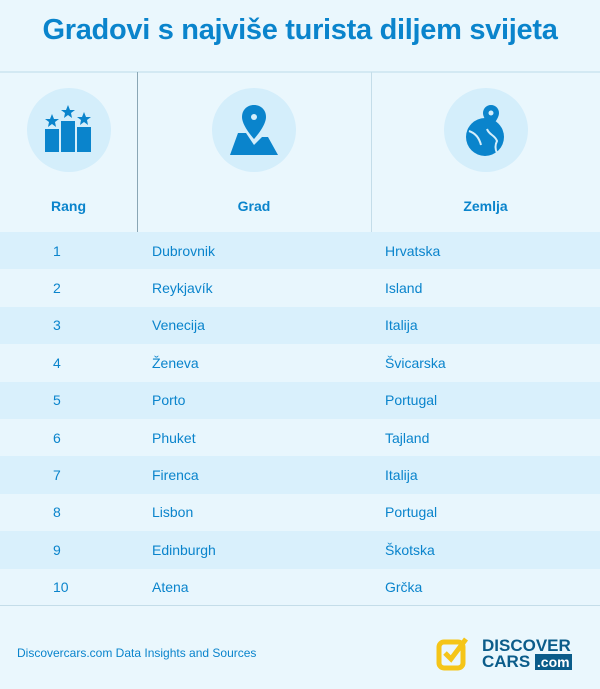 The image size is (600, 689). I want to click on header-zemlja: Zemlja, so click(485, 152).